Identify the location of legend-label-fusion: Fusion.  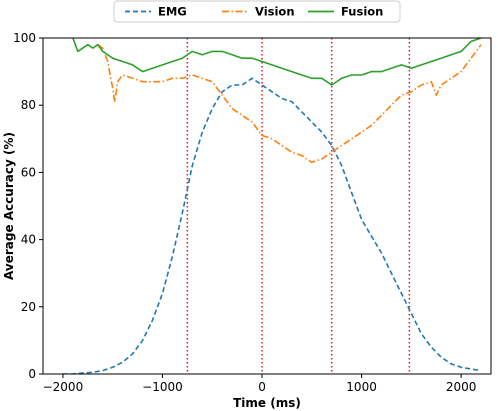
(362, 12).